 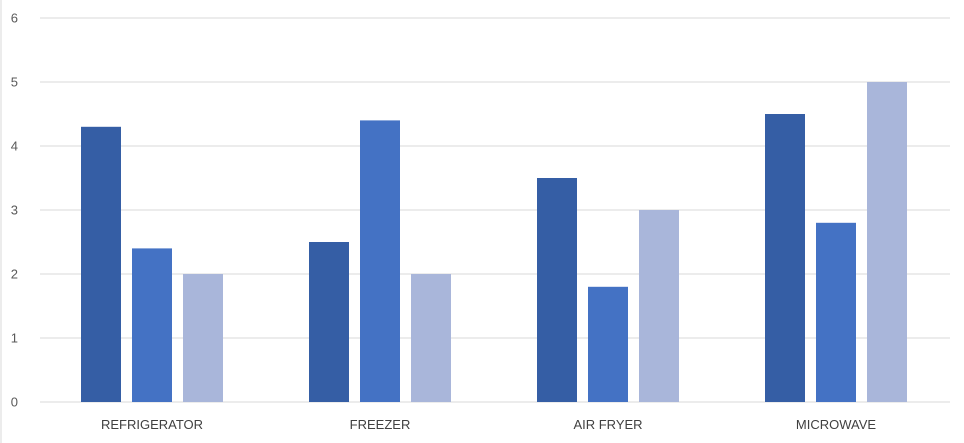 I want to click on y-axis-tick-labels: 0 1 2 3 4 5 6, so click(x=14, y=210).